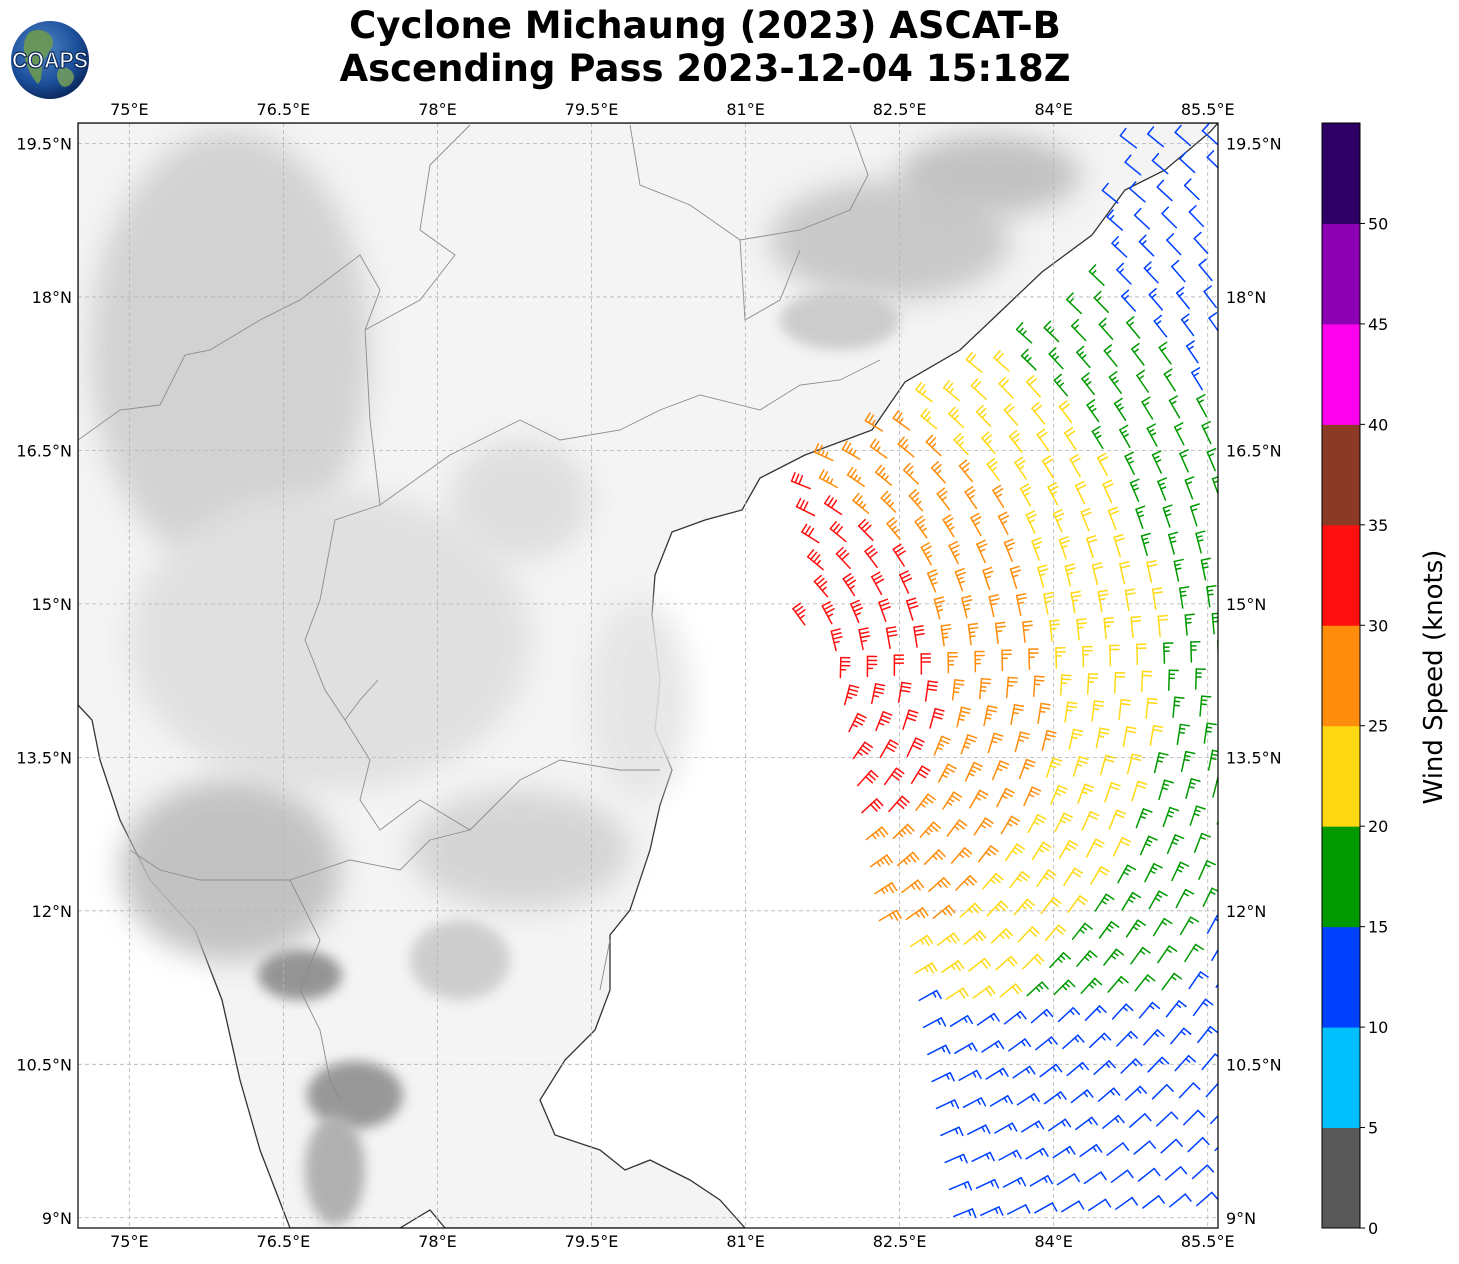  I want to click on lat-tick-label: 12°N, so click(52, 911).